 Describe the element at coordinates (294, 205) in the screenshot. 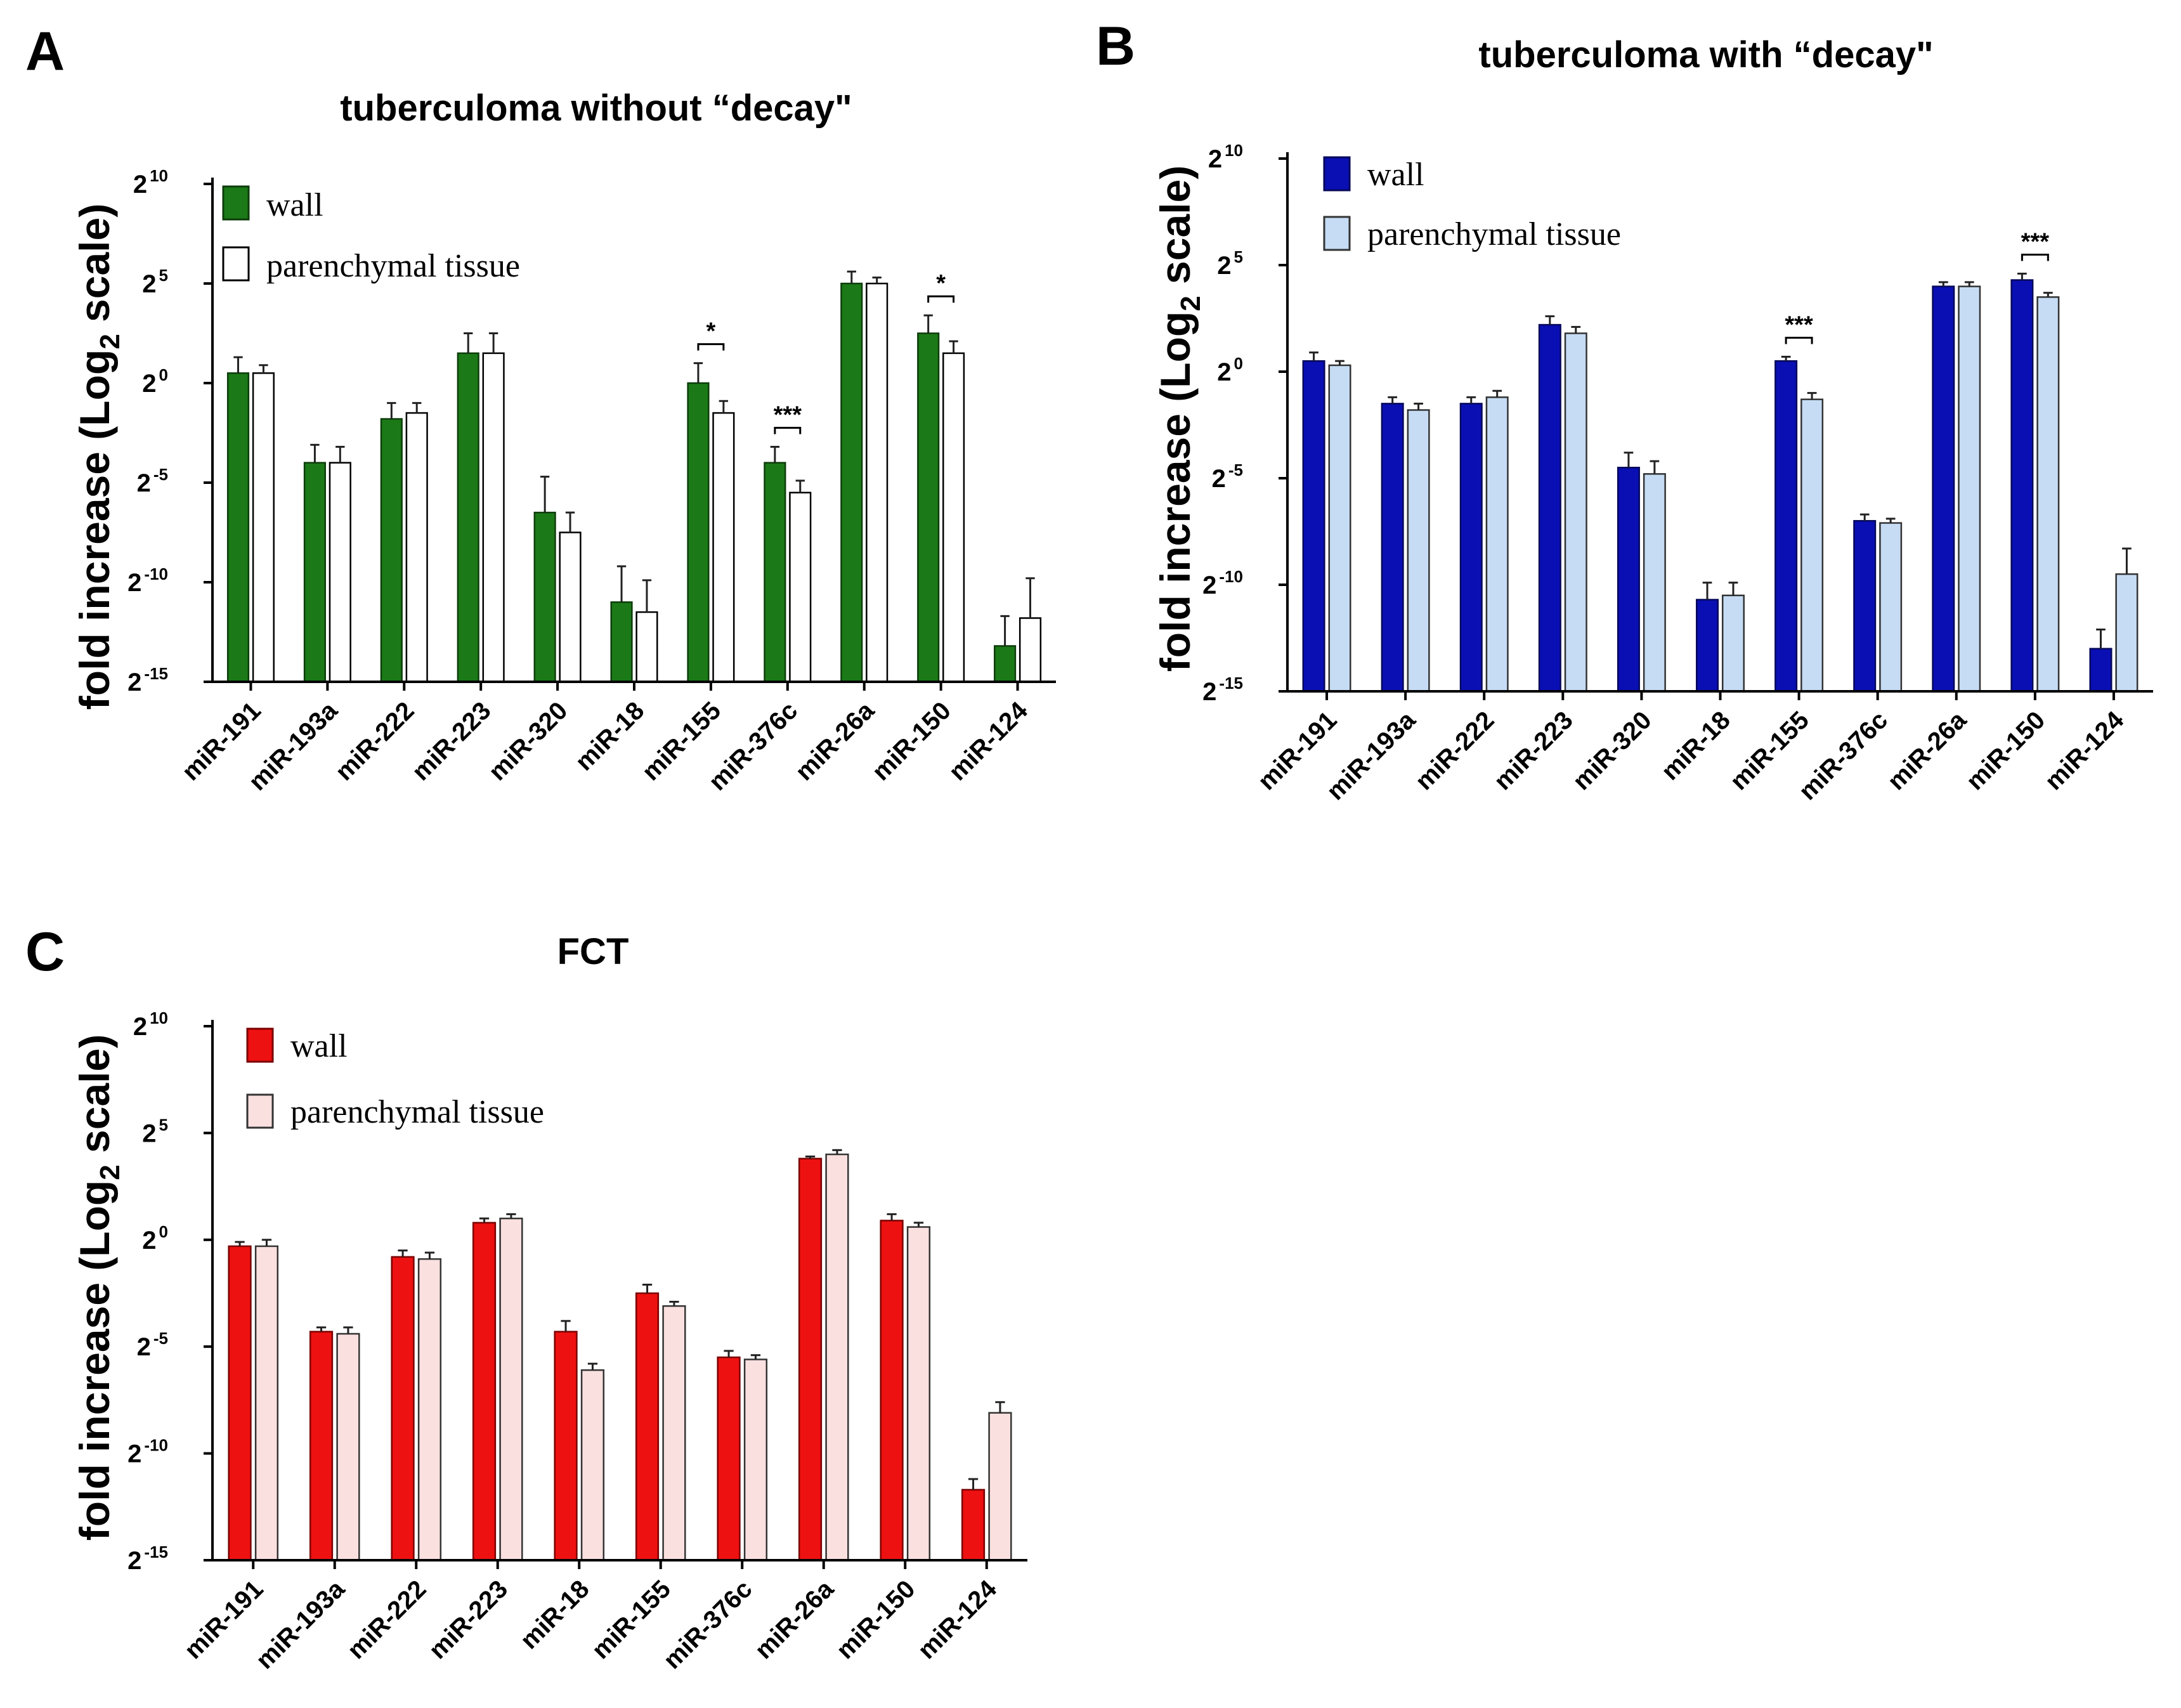

I see `legend-label-wall-a: wall` at that location.